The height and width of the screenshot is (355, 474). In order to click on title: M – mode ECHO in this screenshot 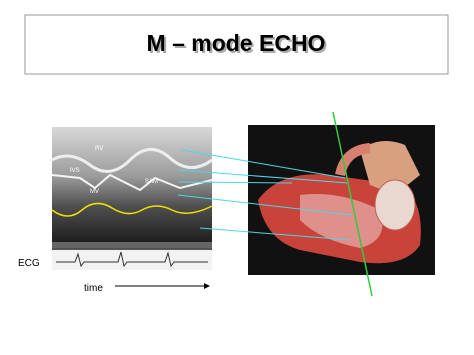, I will do `click(236, 43)`.